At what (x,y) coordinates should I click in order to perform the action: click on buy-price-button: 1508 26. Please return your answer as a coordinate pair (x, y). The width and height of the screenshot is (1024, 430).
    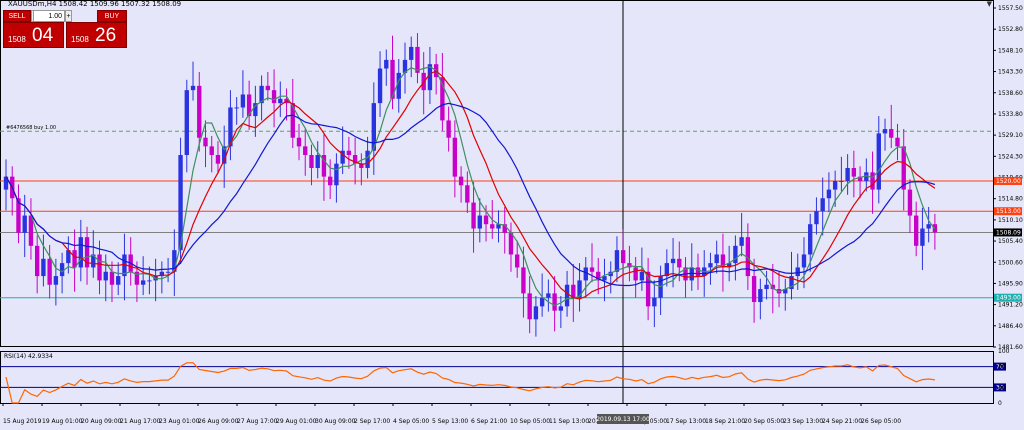
    Looking at the image, I should click on (96, 35).